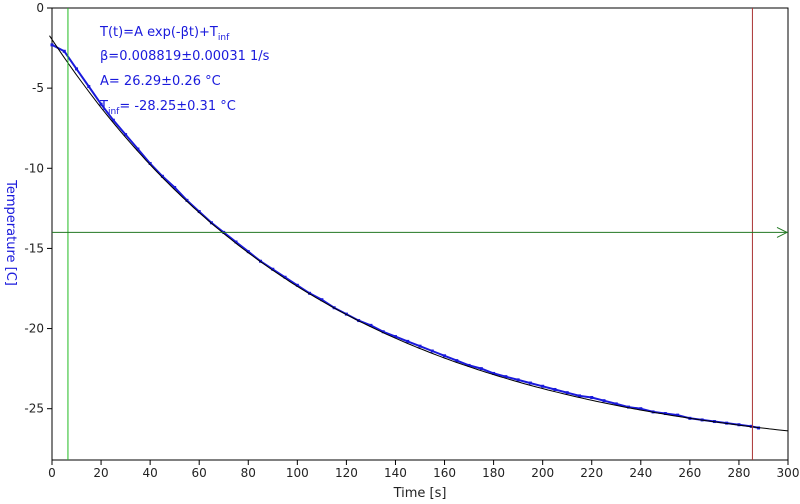  Describe the element at coordinates (103, 106) in the screenshot. I see `fit-tinf-prefix: T` at that location.